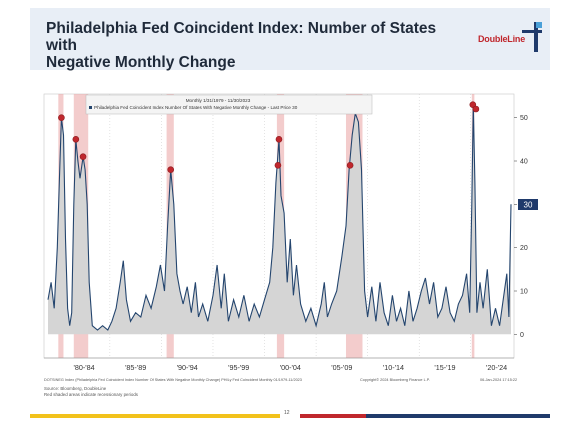 The height and width of the screenshot is (435, 580). I want to click on footer-date: 06-Jan-2024 17:15:22, so click(499, 380).